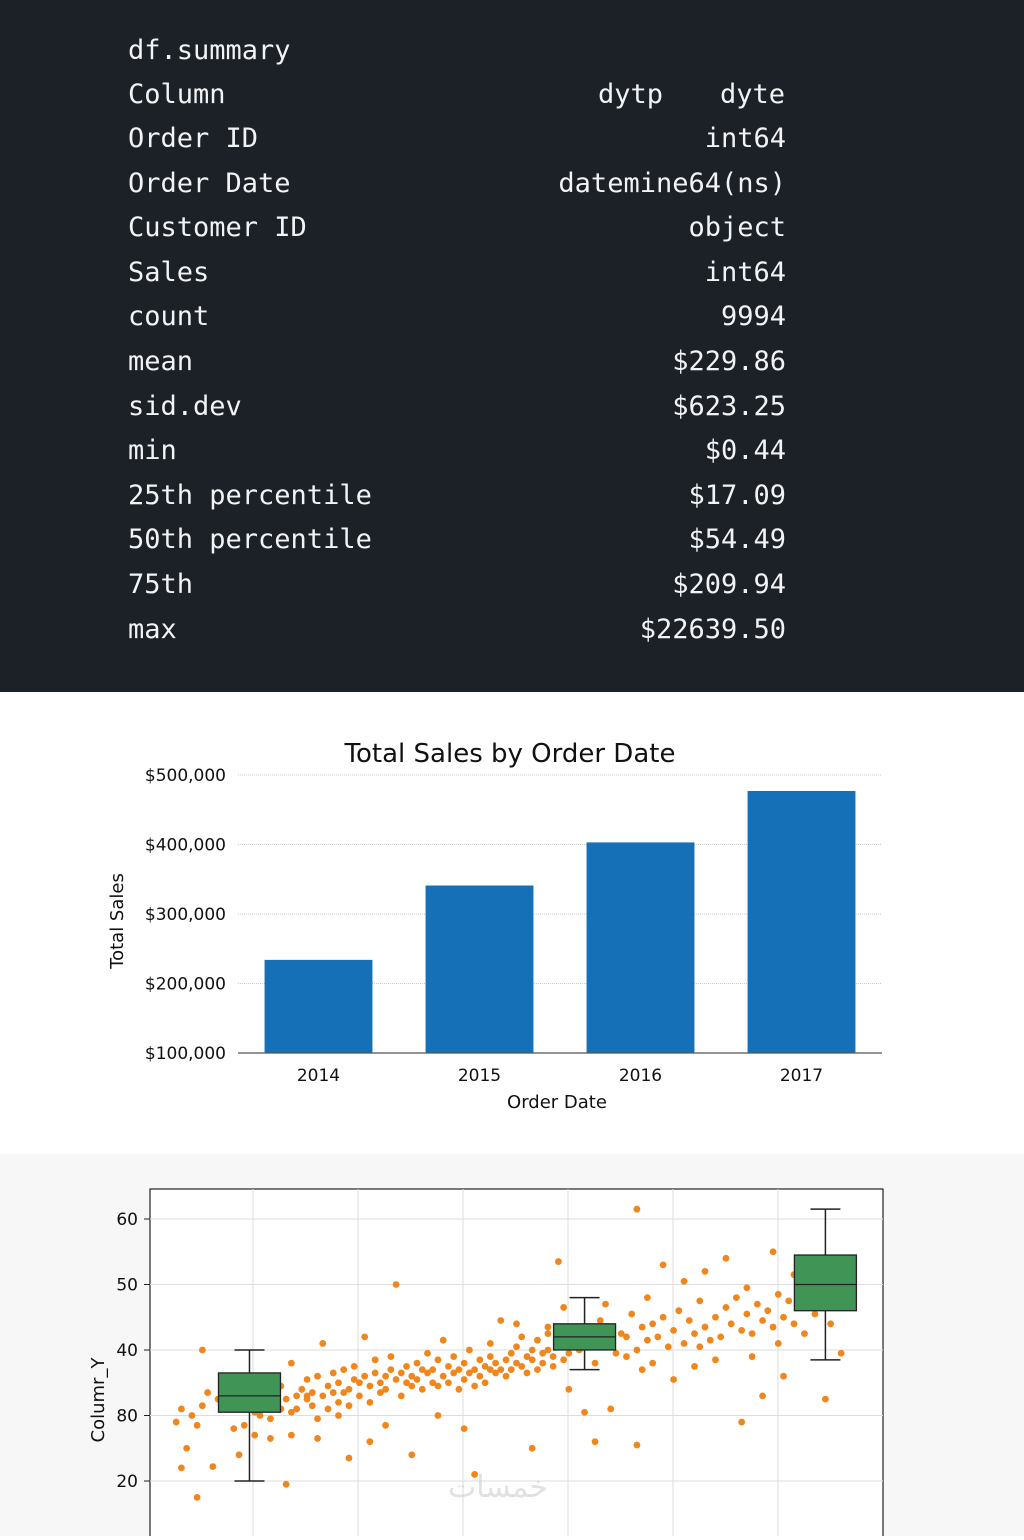  I want to click on summary-value: int64, so click(745, 138).